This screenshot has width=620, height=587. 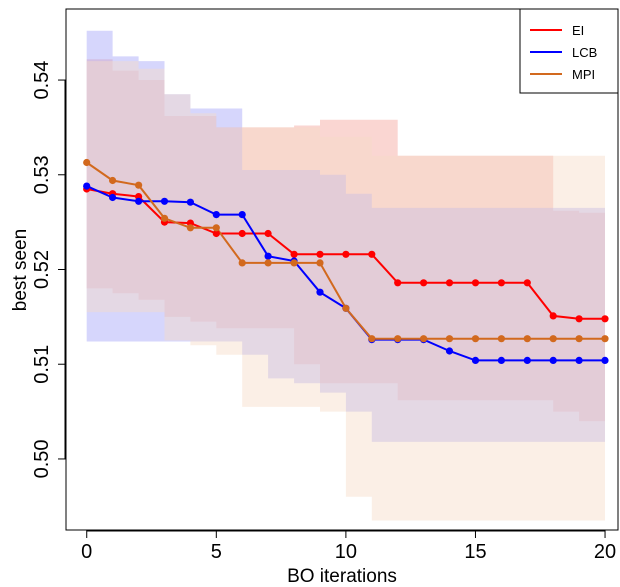 What do you see at coordinates (42, 364) in the screenshot?
I see `y-tick-label: 0.51` at bounding box center [42, 364].